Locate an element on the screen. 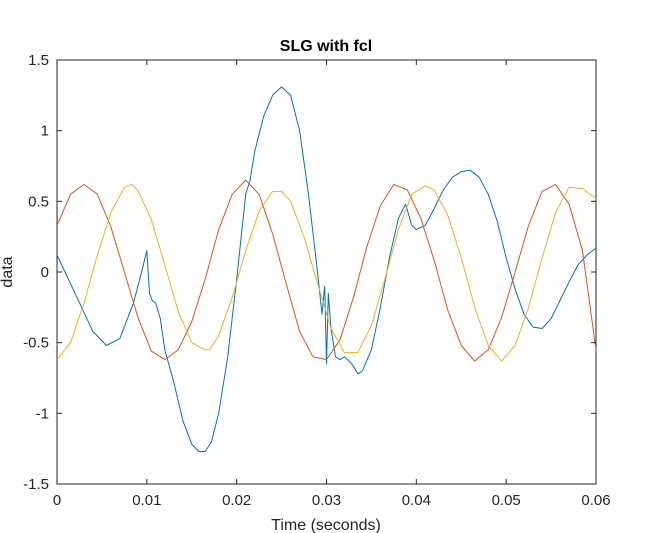 The image size is (647, 533). y-tick-label: 1 is located at coordinates (45, 131).